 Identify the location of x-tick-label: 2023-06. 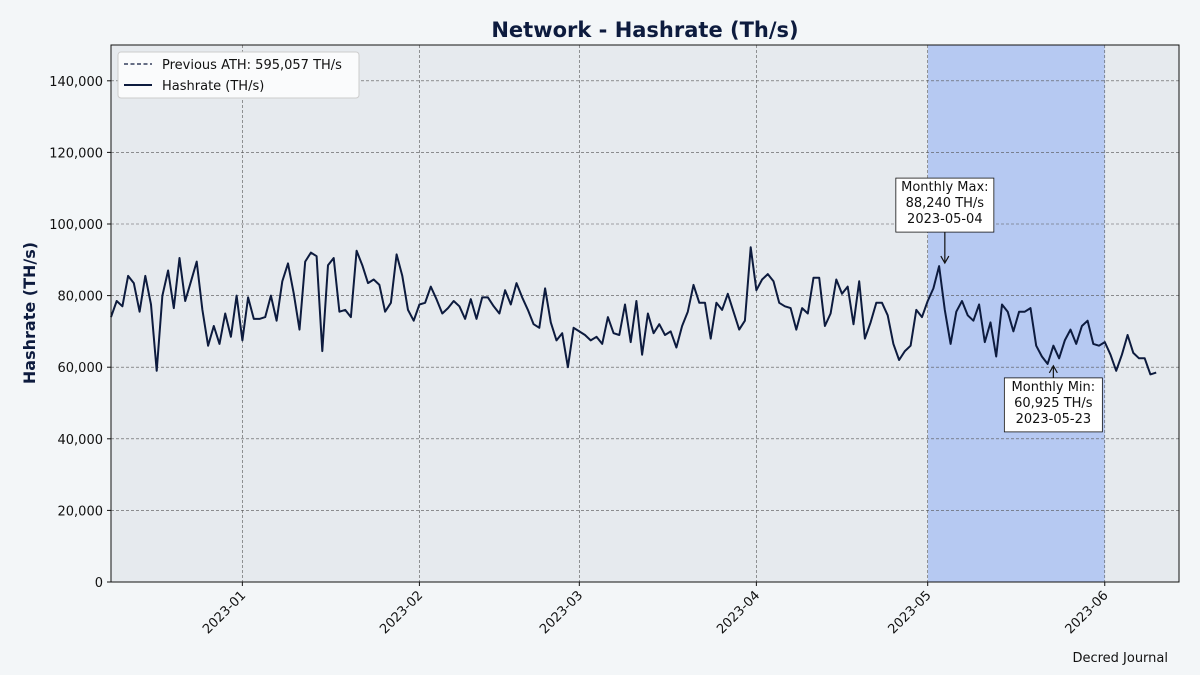
(1087, 612).